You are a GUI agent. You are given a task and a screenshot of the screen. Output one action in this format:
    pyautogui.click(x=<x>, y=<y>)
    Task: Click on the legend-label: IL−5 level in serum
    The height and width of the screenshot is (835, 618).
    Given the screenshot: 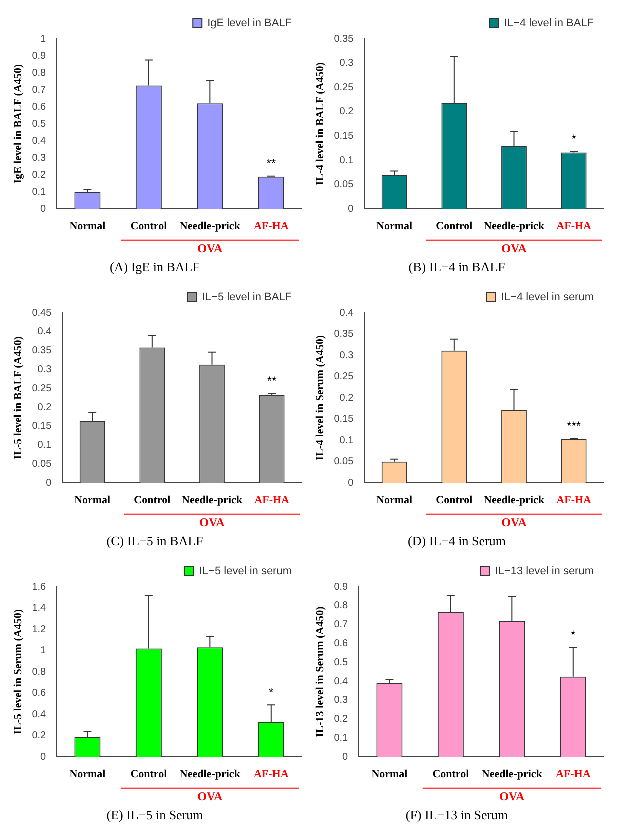 What is the action you would take?
    pyautogui.click(x=245, y=572)
    